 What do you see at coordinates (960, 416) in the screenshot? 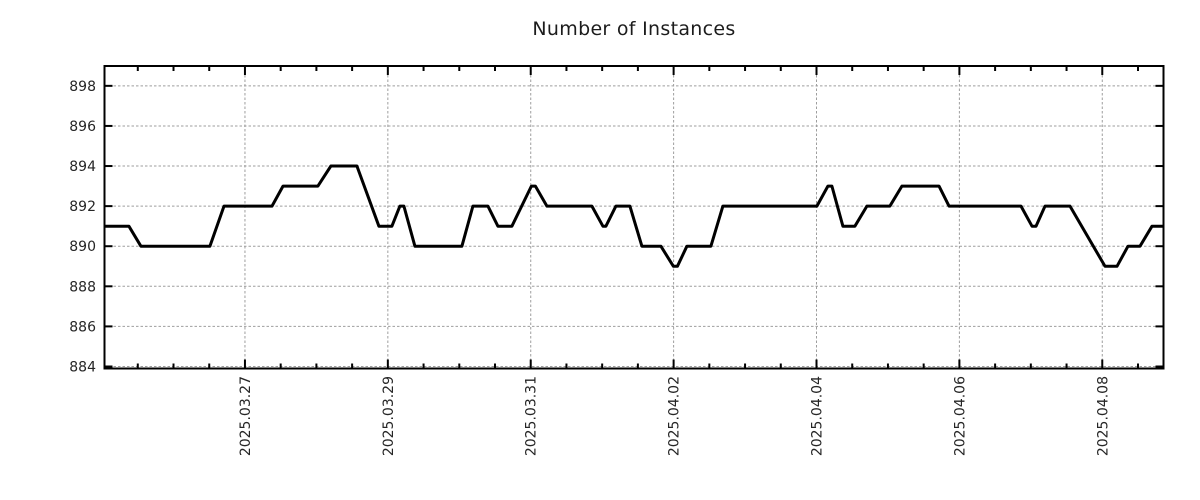
I see `x-tick-label: 2025.04.06` at bounding box center [960, 416].